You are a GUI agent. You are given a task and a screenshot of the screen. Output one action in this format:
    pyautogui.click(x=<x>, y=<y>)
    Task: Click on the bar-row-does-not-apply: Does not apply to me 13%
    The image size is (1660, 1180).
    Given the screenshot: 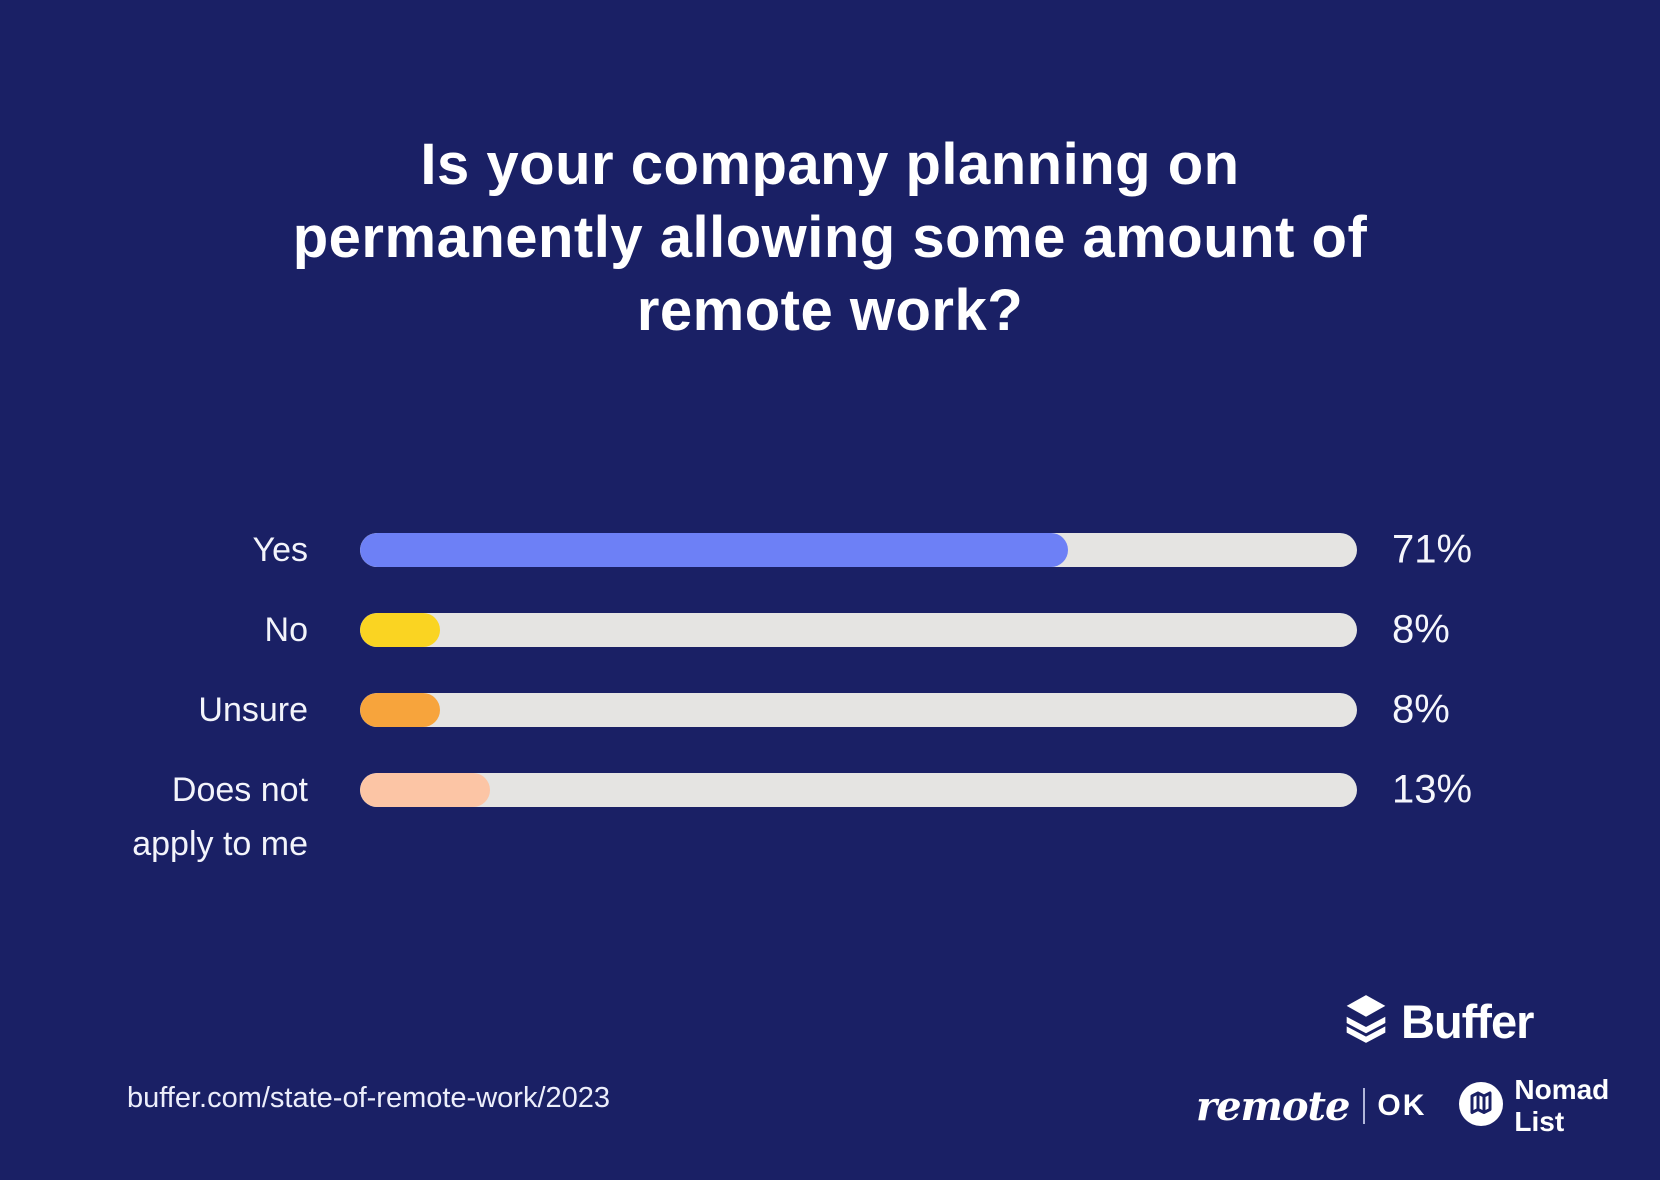 What is the action you would take?
    pyautogui.click(x=830, y=816)
    